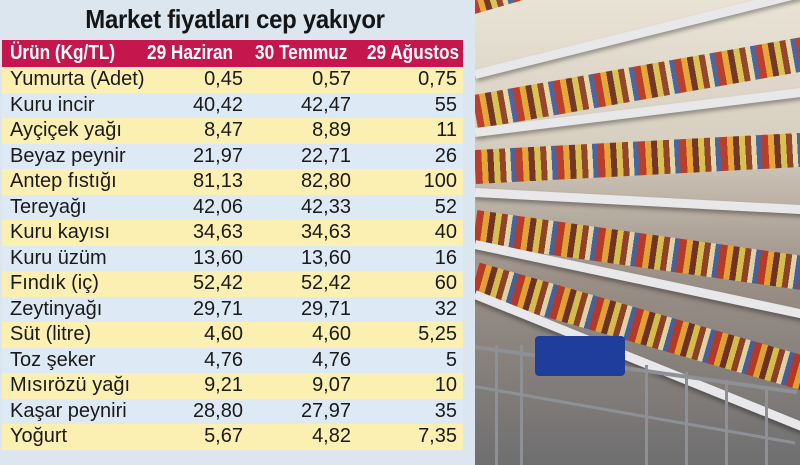 This screenshot has height=465, width=800. Describe the element at coordinates (63, 53) in the screenshot. I see `column-header-product: Ürün (Kg/TL)` at that location.